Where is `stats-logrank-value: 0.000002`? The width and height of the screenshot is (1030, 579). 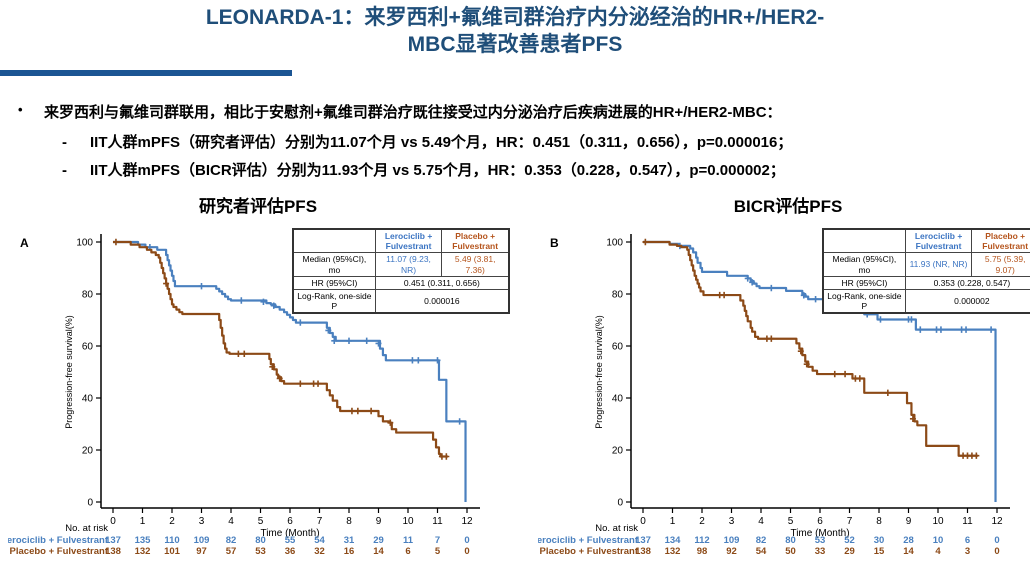
stats-logrank-value: 0.000002 is located at coordinates (967, 301).